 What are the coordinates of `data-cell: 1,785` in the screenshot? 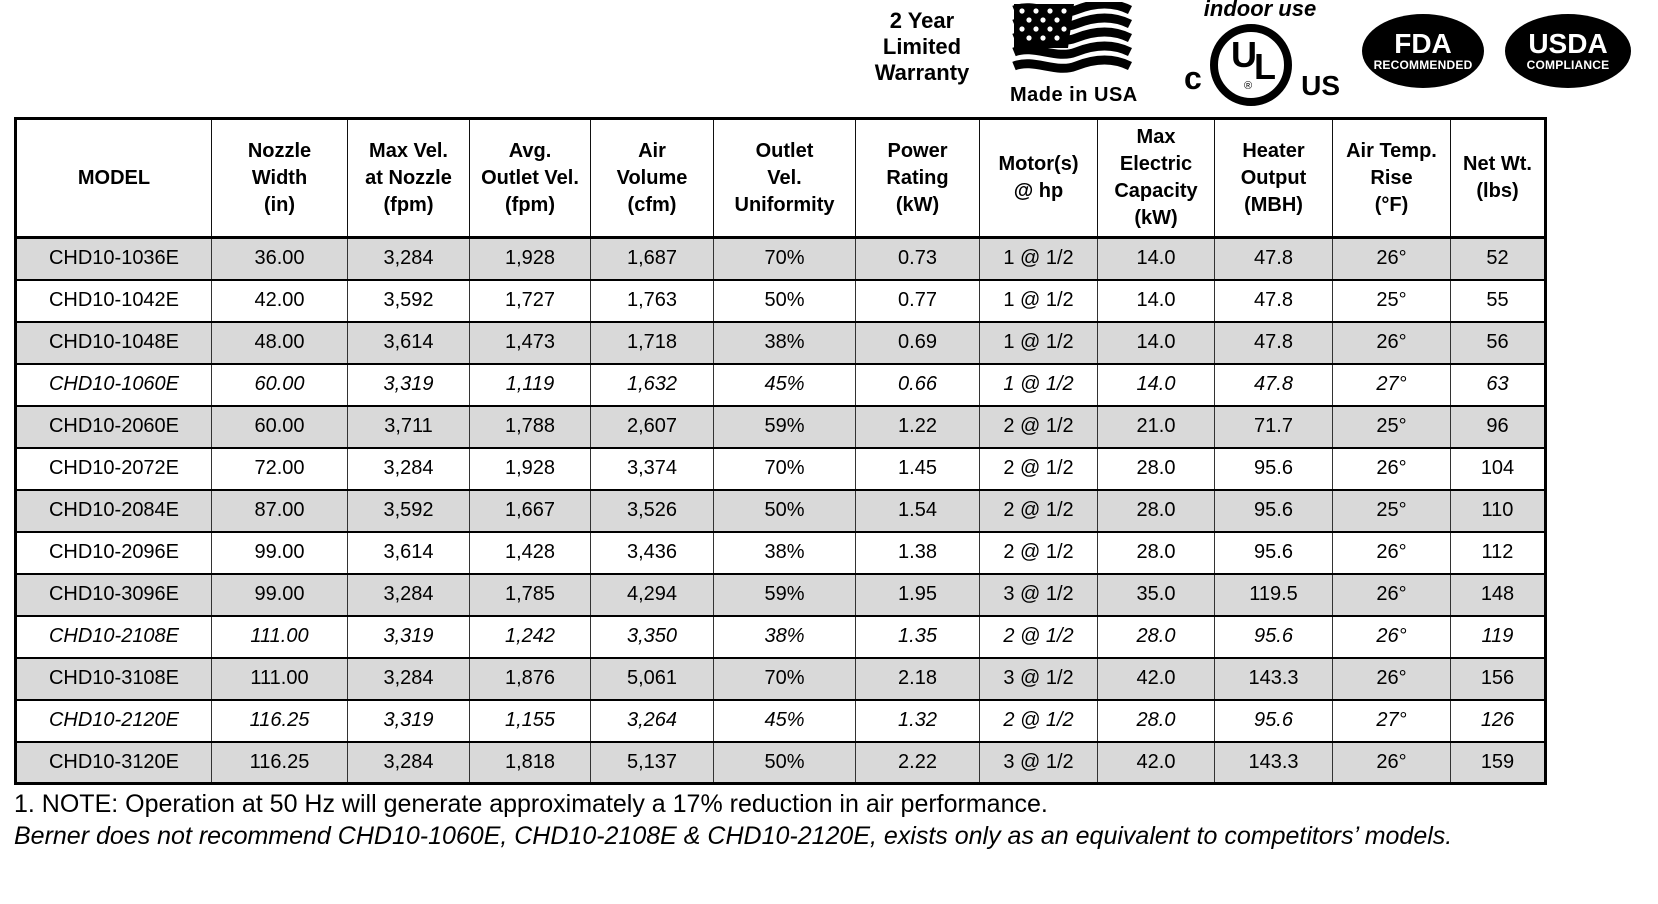 It's located at (530, 594).